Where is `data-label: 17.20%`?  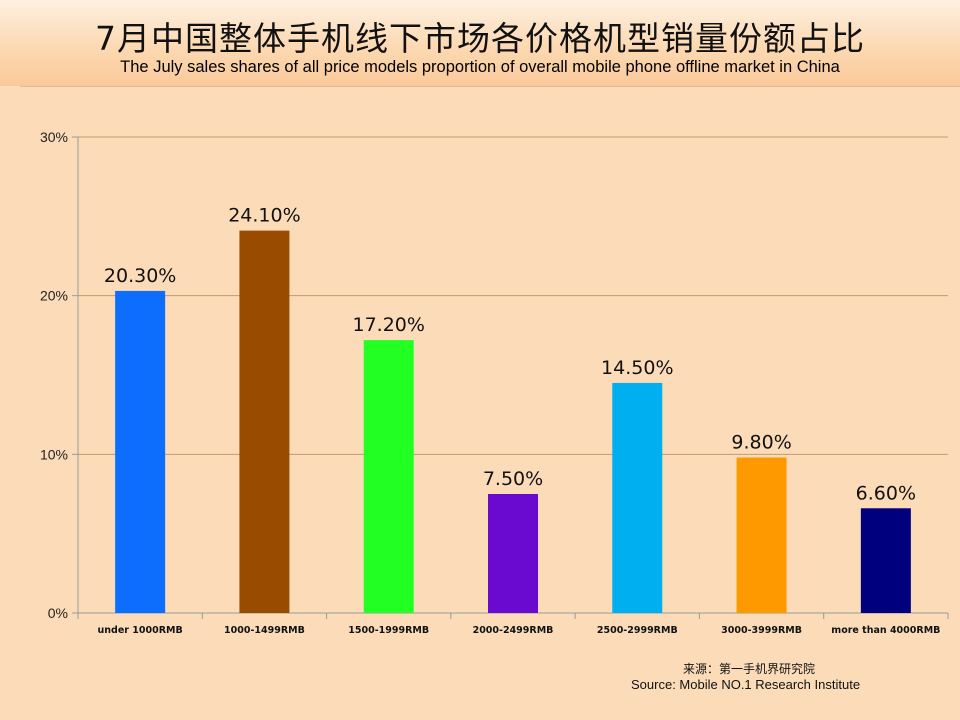 data-label: 17.20% is located at coordinates (388, 325).